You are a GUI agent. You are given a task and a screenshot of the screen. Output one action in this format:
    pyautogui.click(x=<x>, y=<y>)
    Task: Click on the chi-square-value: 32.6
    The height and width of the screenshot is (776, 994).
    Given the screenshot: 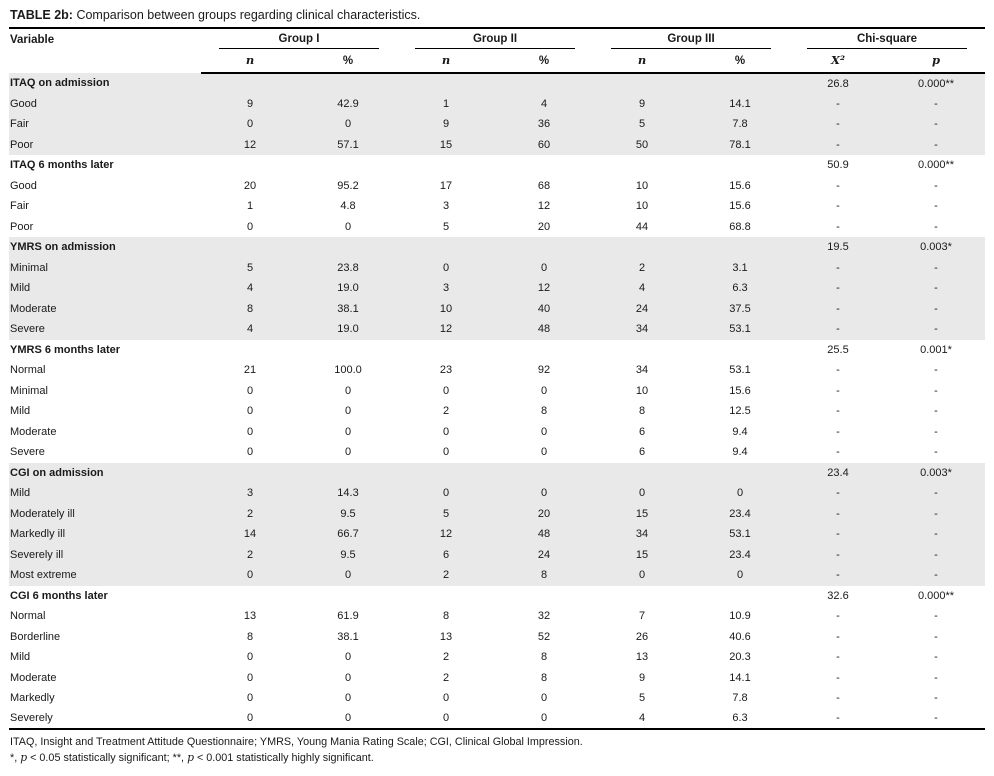 What is the action you would take?
    pyautogui.click(x=838, y=595)
    